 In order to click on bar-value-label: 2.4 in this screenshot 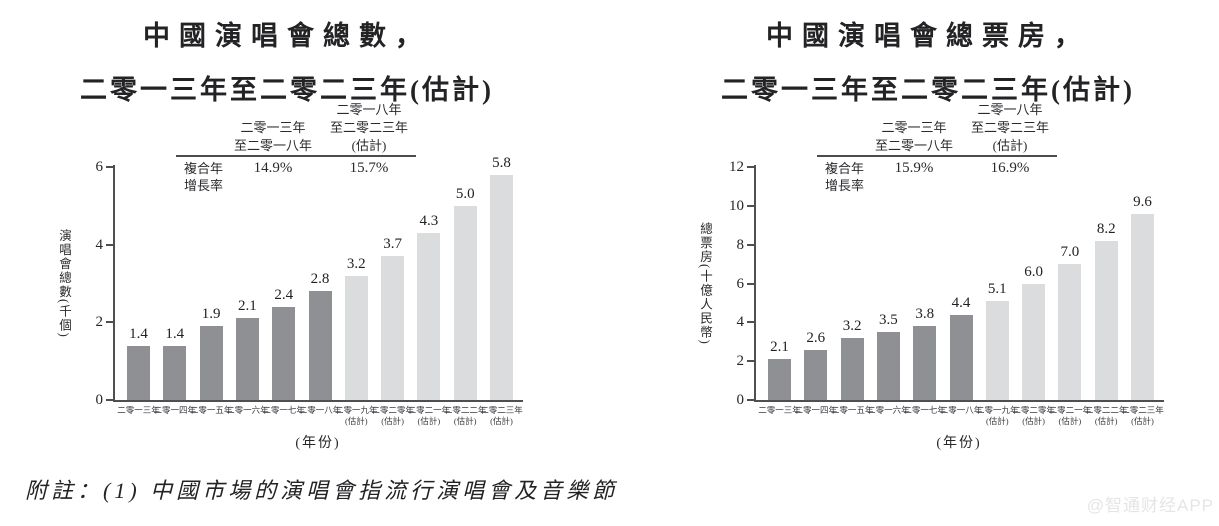, I will do `click(284, 294)`.